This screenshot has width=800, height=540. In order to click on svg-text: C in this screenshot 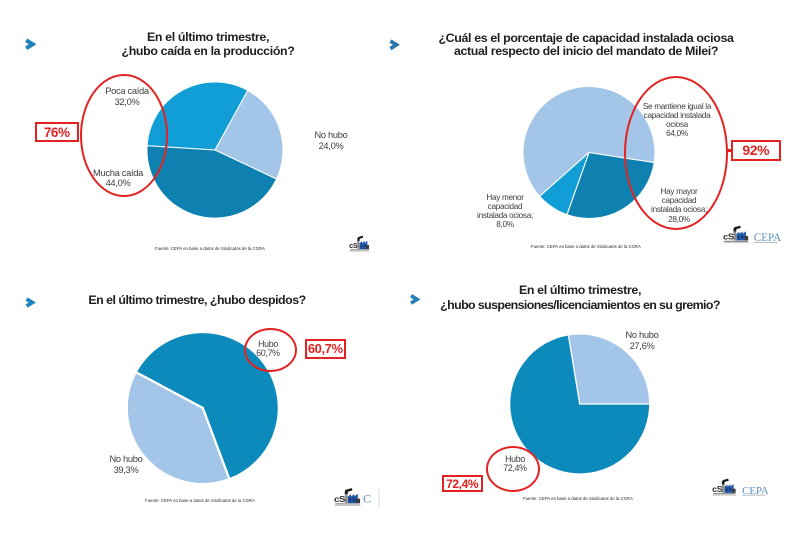, I will do `click(367, 499)`.